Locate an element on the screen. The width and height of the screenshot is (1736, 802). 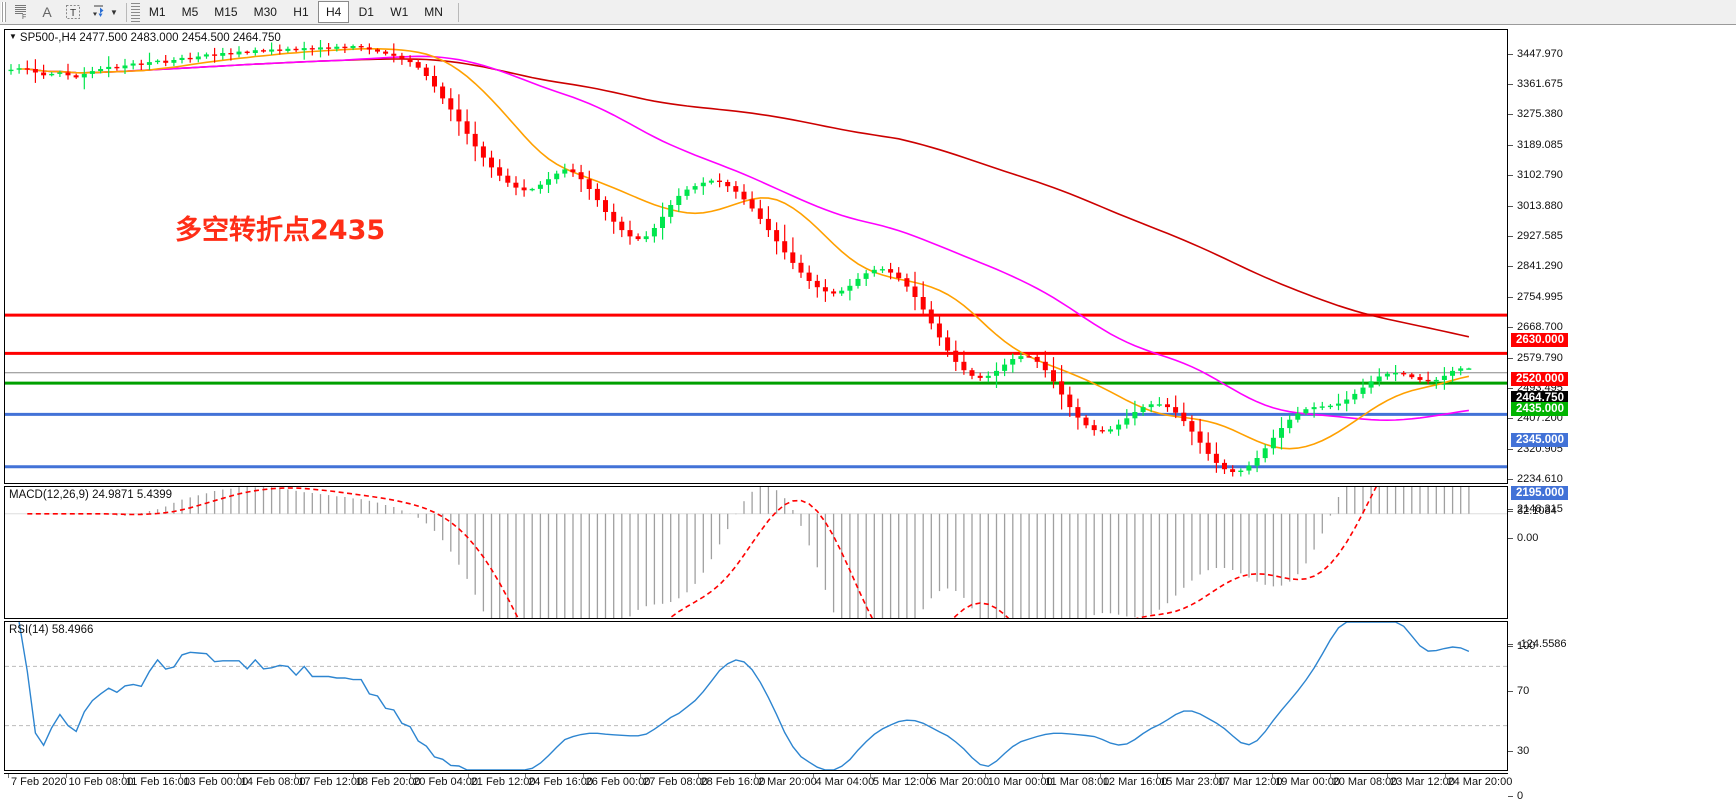
price-axis-tick: 2234.610 is located at coordinates (1535, 479).